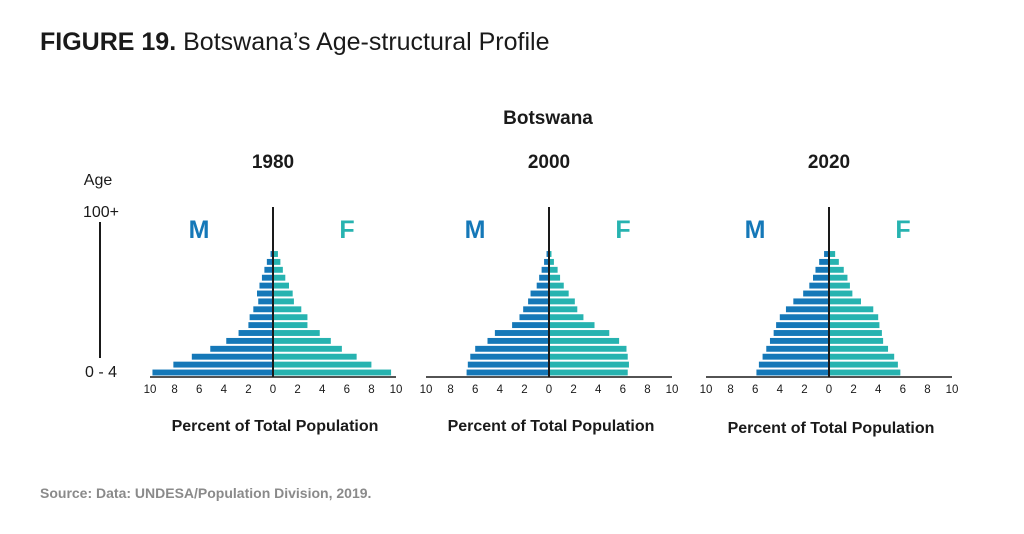 This screenshot has width=1024, height=534. What do you see at coordinates (98, 180) in the screenshot?
I see `age-axis-label: Age` at bounding box center [98, 180].